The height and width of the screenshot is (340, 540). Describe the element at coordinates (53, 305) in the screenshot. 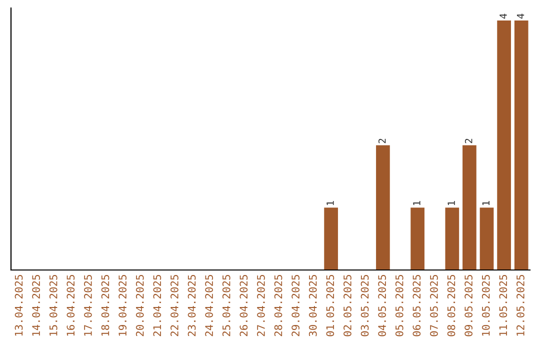

I see `x-tick-label: 15.04.2025` at that location.